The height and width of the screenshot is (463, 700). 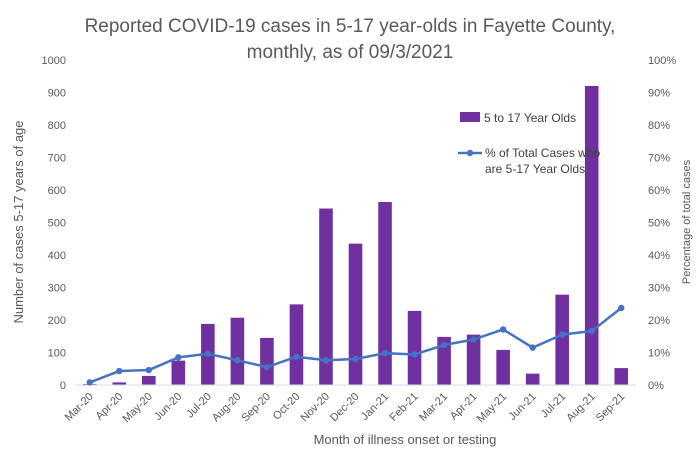 What do you see at coordinates (492, 408) in the screenshot?
I see `x-tick-label: May-21` at bounding box center [492, 408].